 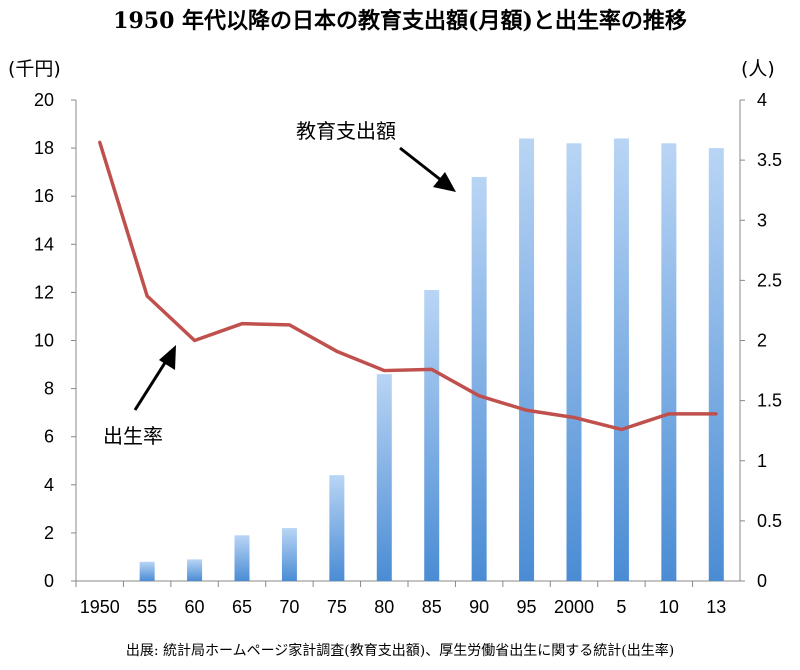 What do you see at coordinates (762, 100) in the screenshot?
I see `right-tick-label: 4` at bounding box center [762, 100].